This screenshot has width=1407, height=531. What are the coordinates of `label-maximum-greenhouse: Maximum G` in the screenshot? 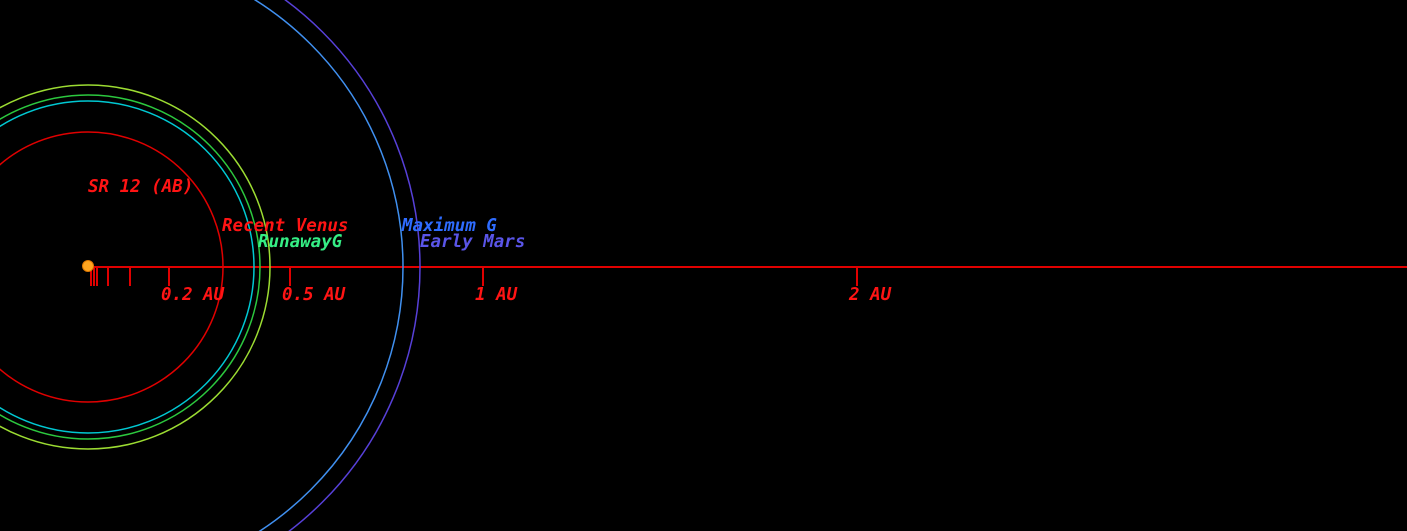 It's located at (449, 226).